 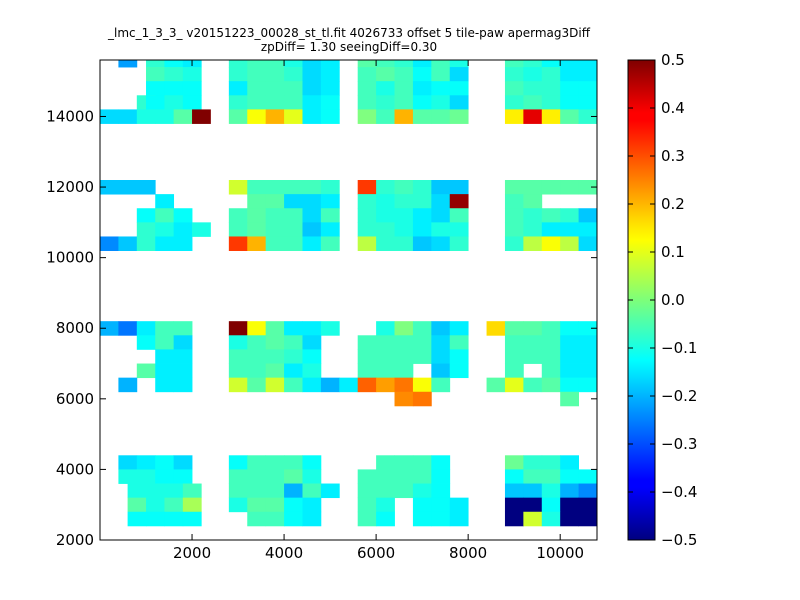 I want to click on colorbar-ticks: 0.5 0.4 0.3 0.2 0.1 0.0 −0.1 −0.2 −0.3 −0.4 −0.5, so click(x=662, y=300).